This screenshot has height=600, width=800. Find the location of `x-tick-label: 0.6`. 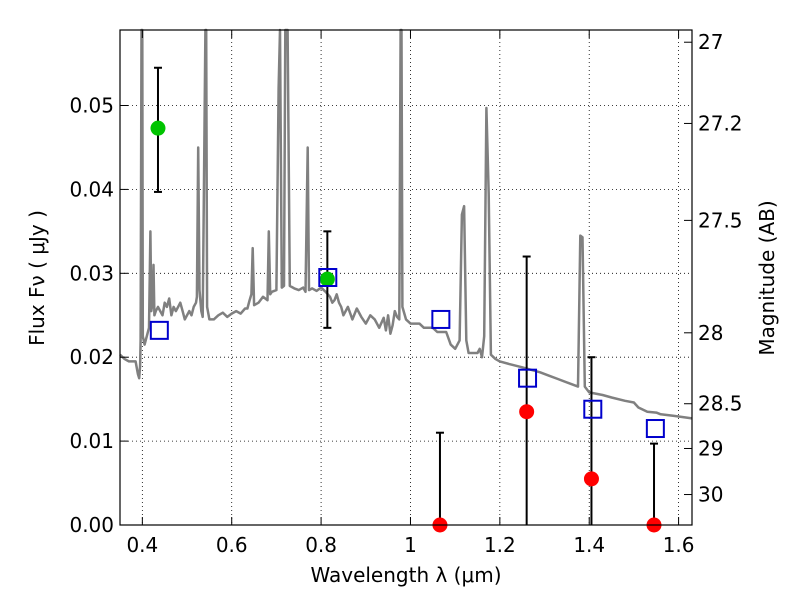

x-tick-label: 0.6 is located at coordinates (232, 545).